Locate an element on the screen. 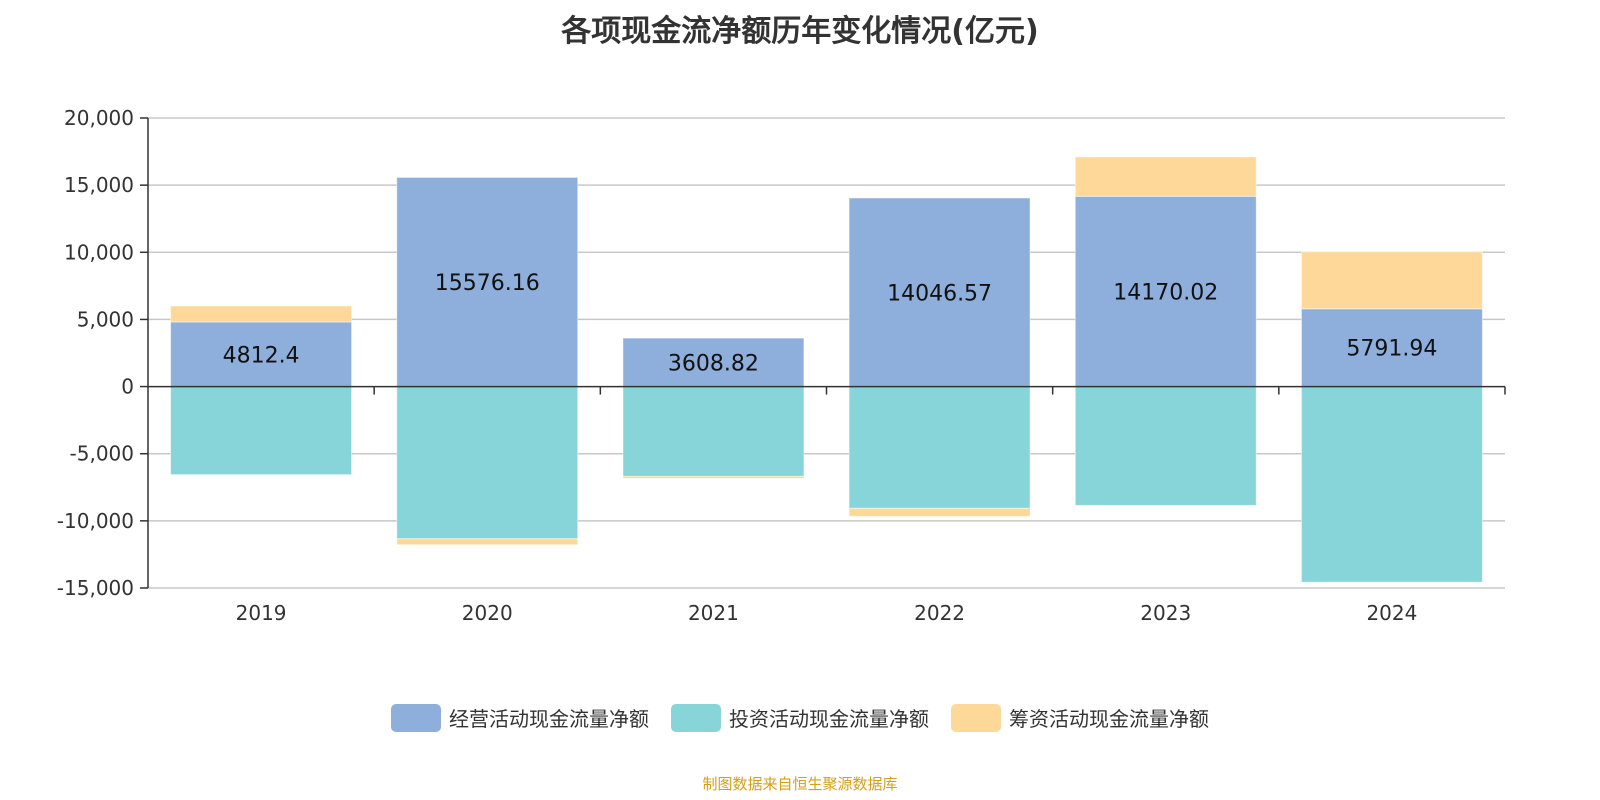 Image resolution: width=1600 pixels, height=800 pixels. y-tick-label: -5,000 is located at coordinates (102, 454).